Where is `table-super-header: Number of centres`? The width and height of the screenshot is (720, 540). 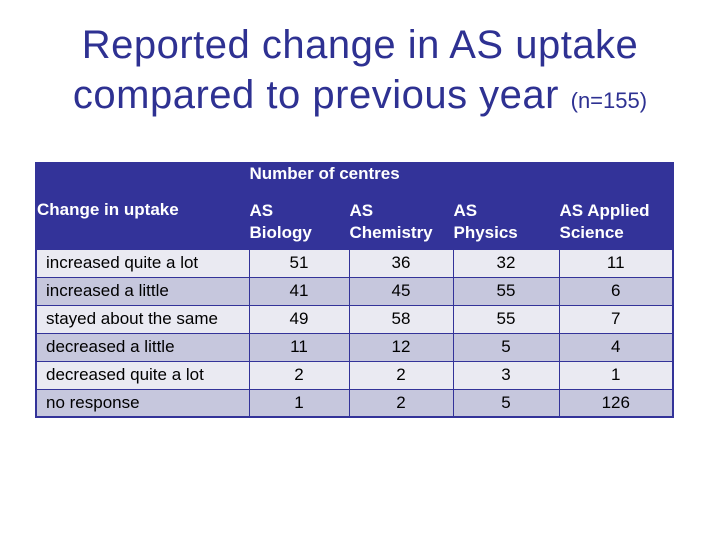 table-super-header: Number of centres is located at coordinates (461, 181).